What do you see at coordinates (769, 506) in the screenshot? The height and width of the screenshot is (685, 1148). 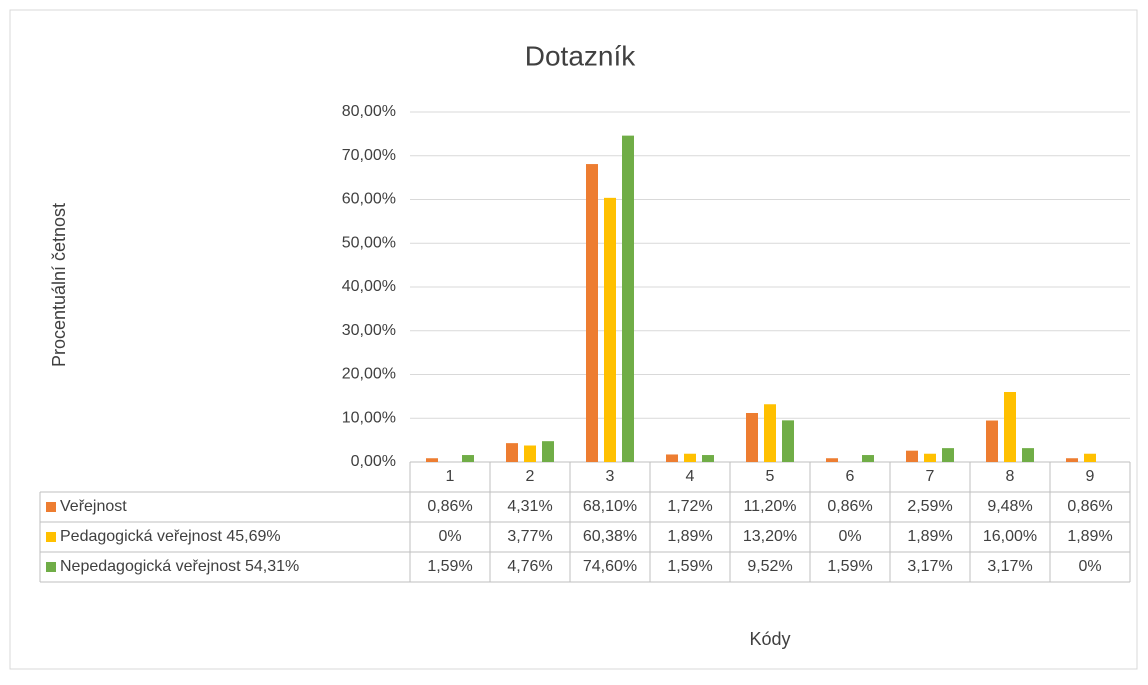 I see `table-value: 11,20%` at bounding box center [769, 506].